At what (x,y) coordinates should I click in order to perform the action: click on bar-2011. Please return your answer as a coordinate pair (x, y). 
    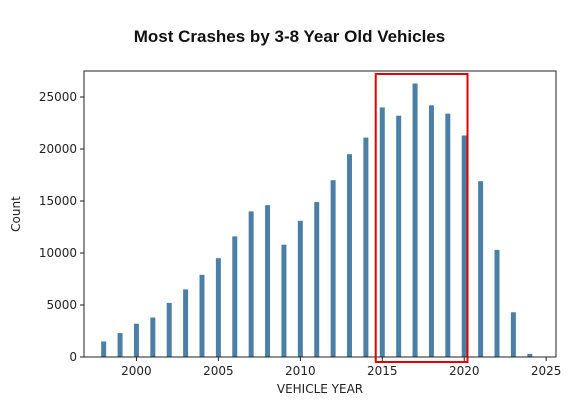
    Looking at the image, I should click on (317, 279).